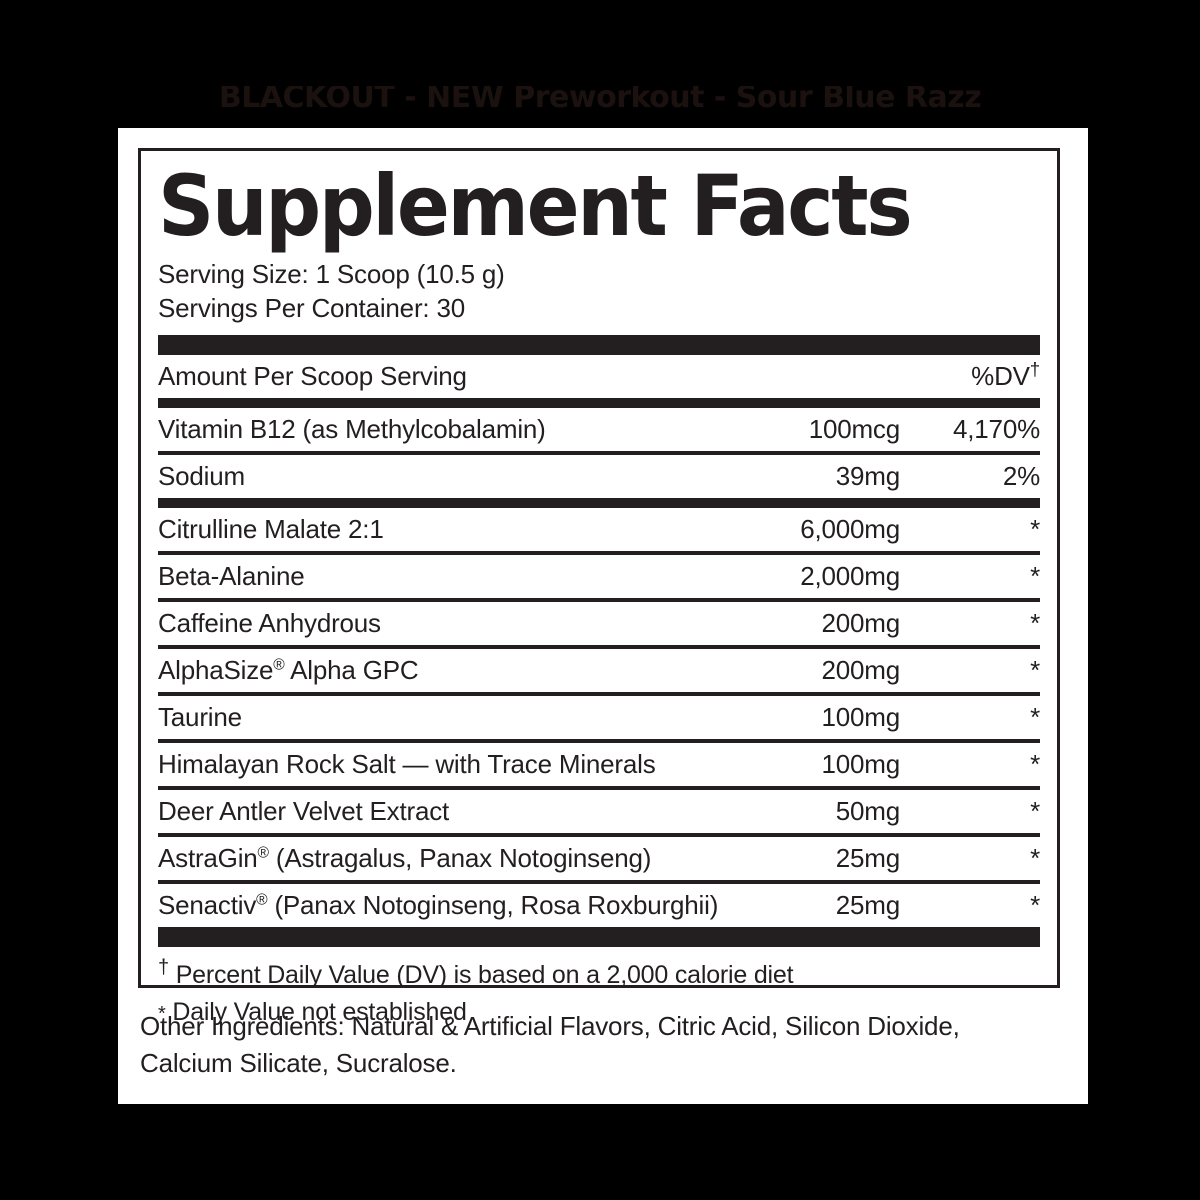 The height and width of the screenshot is (1200, 1200). What do you see at coordinates (331, 273) in the screenshot?
I see `serving-size-line: Serving Size: 1 Scoop (10.5 g)` at bounding box center [331, 273].